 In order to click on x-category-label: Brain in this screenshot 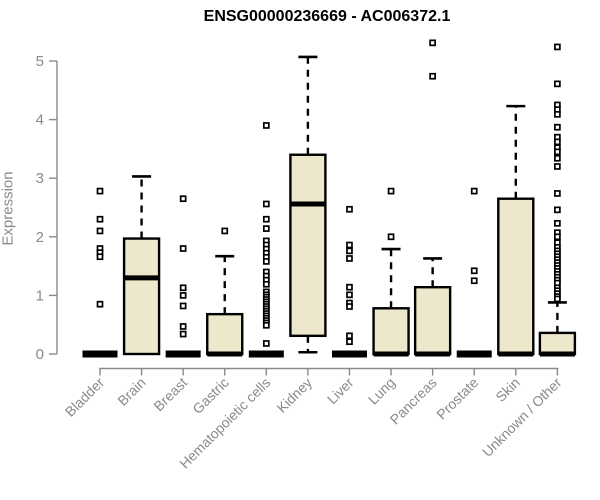, I will do `click(131, 391)`.